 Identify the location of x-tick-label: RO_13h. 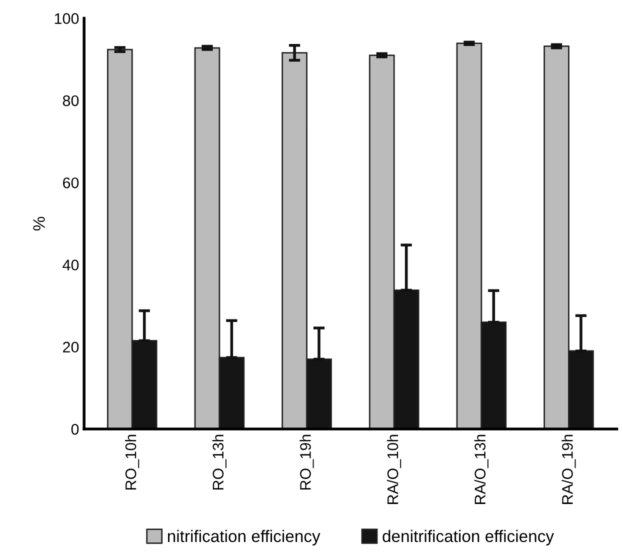
(219, 462).